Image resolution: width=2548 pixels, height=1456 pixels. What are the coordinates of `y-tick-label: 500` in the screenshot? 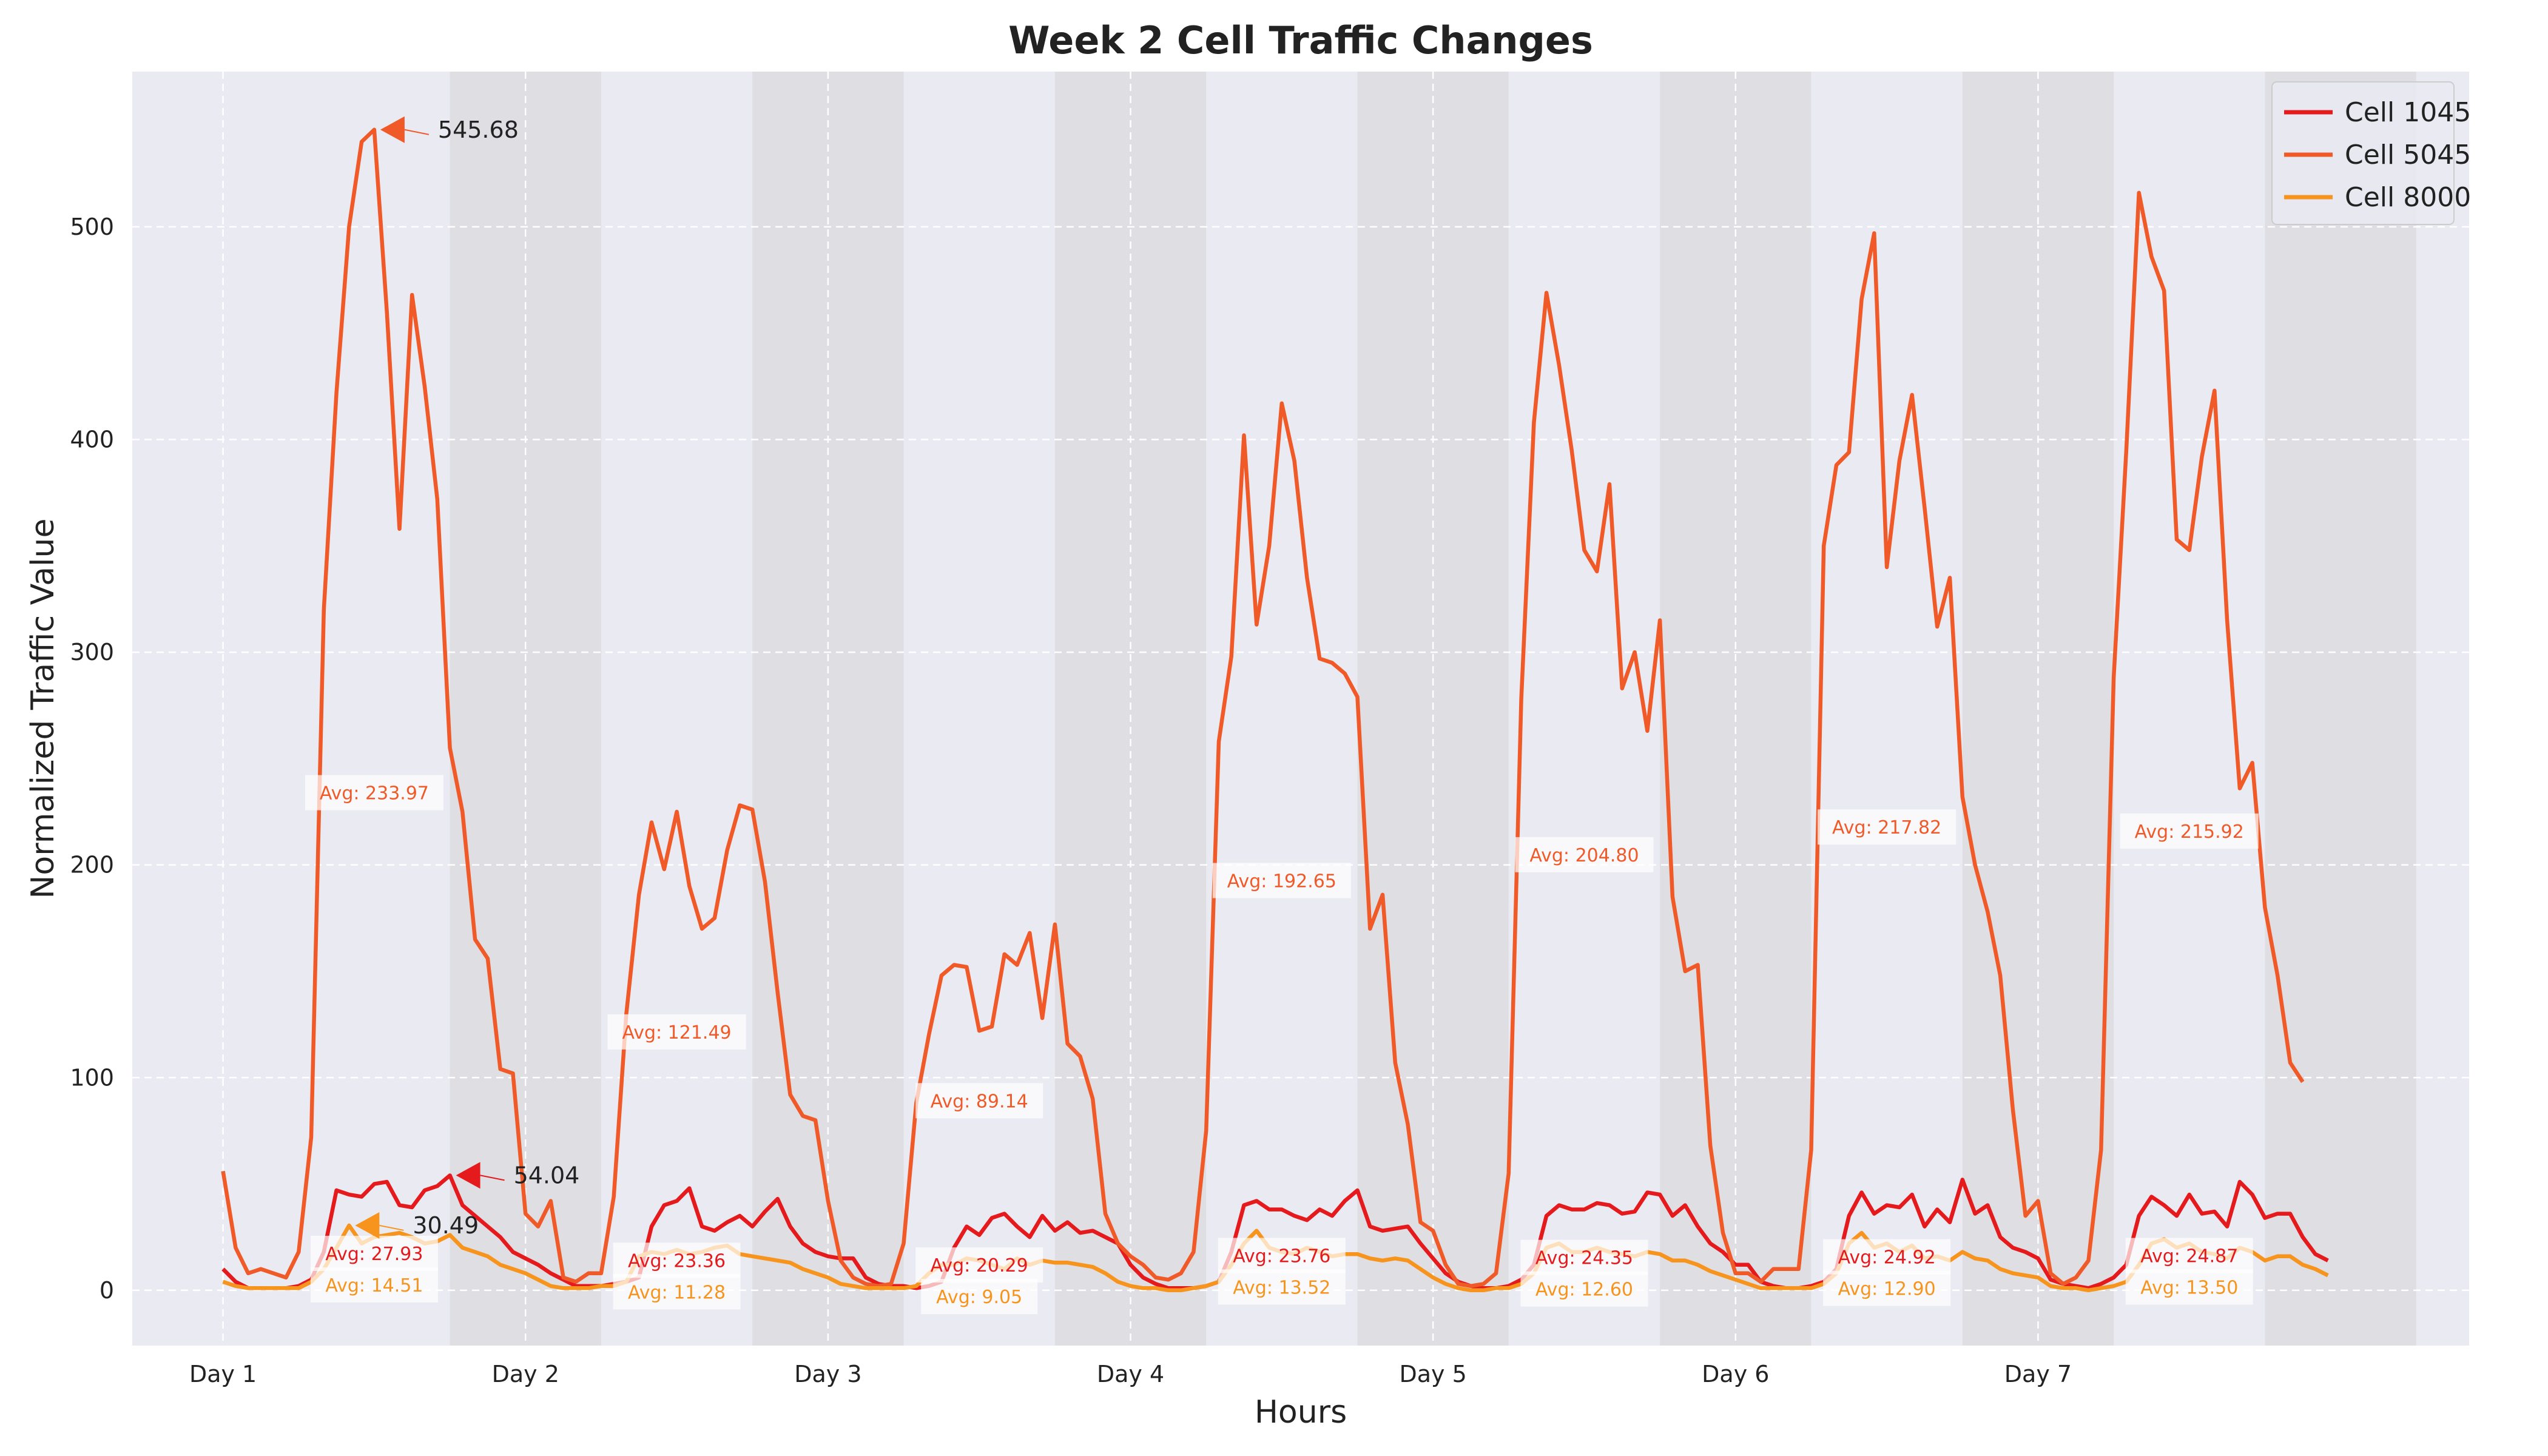 It's located at (92, 227).